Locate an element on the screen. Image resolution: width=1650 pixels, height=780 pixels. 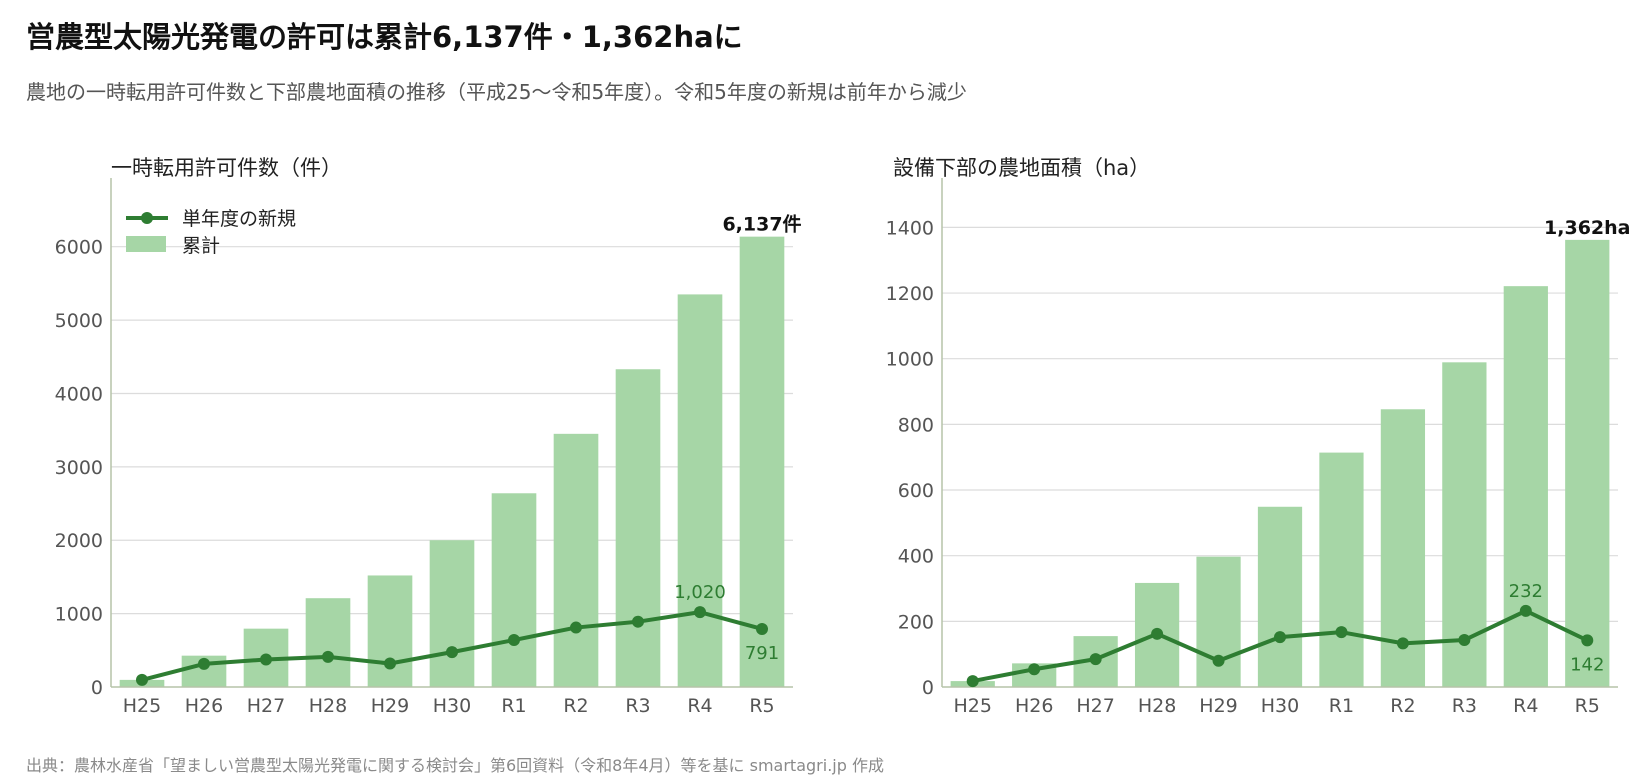
annotation-cumulative-total: 1,362ha is located at coordinates (1587, 228).